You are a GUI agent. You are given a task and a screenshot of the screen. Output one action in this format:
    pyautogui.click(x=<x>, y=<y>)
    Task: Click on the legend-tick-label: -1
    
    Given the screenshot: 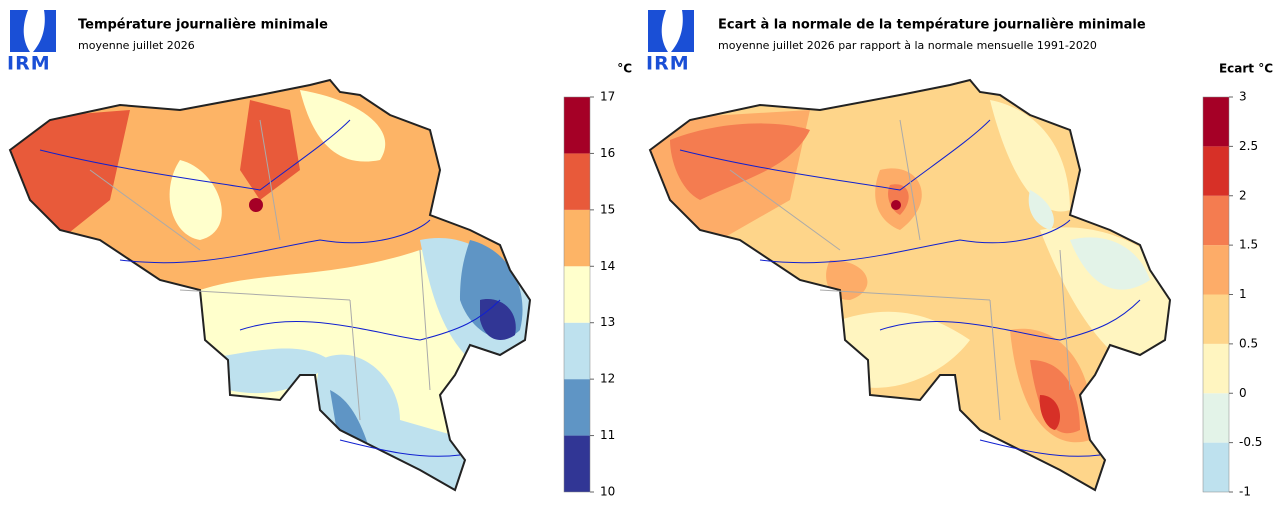 What is the action you would take?
    pyautogui.click(x=1245, y=492)
    